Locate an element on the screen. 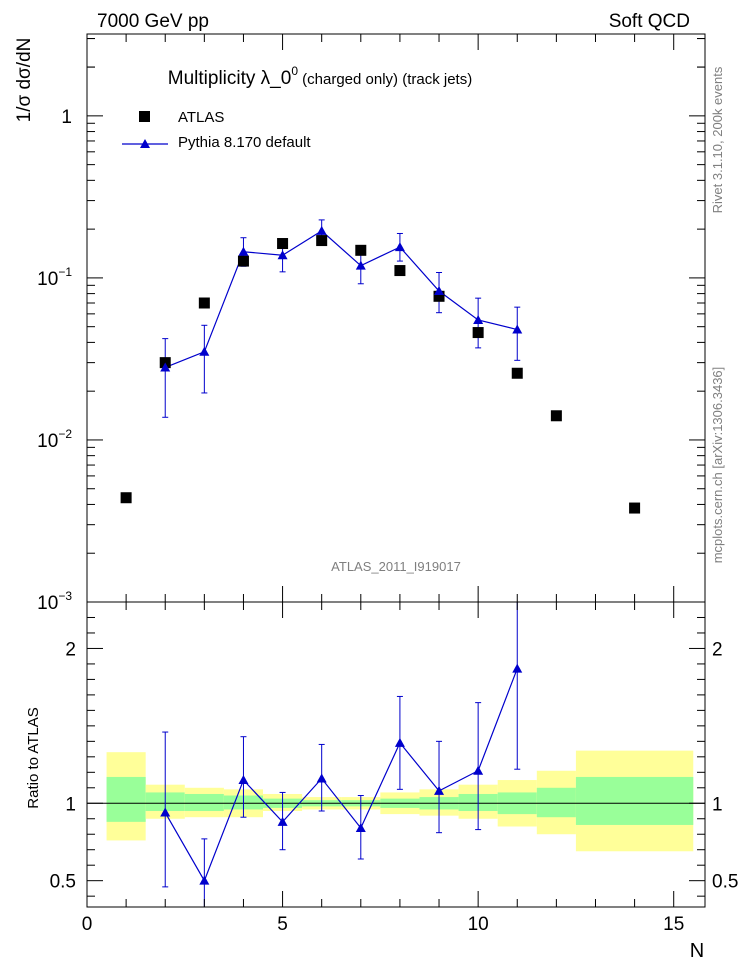  mcplots-info: mcplots.cern.ch [arXiv:1306.3436] is located at coordinates (717, 465).